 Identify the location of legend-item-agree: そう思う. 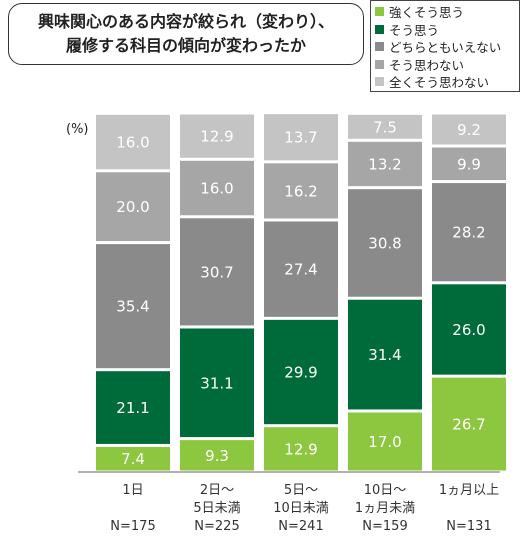
(445, 30).